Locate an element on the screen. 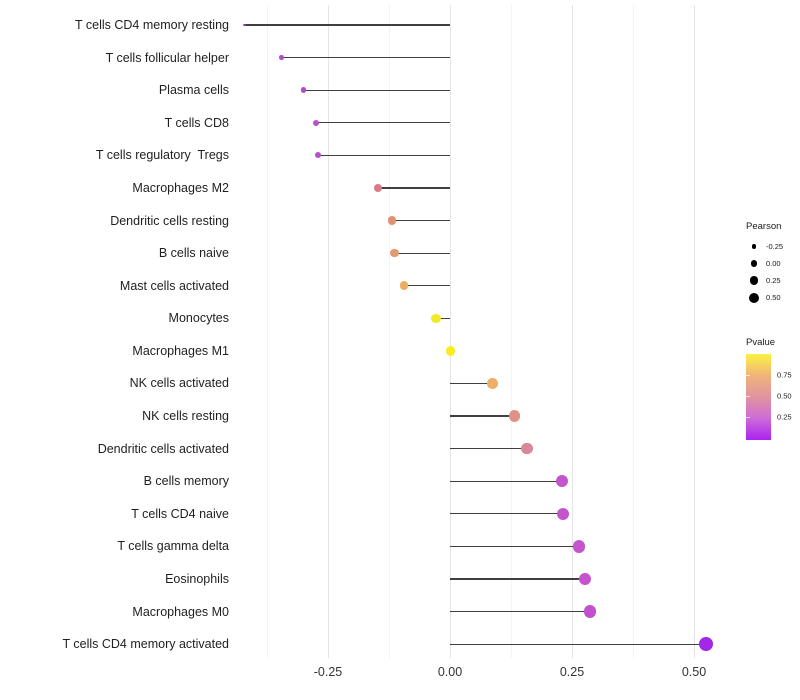 Image resolution: width=800 pixels, height=700 pixels. legend-size-entry: -0.25 is located at coordinates (764, 246).